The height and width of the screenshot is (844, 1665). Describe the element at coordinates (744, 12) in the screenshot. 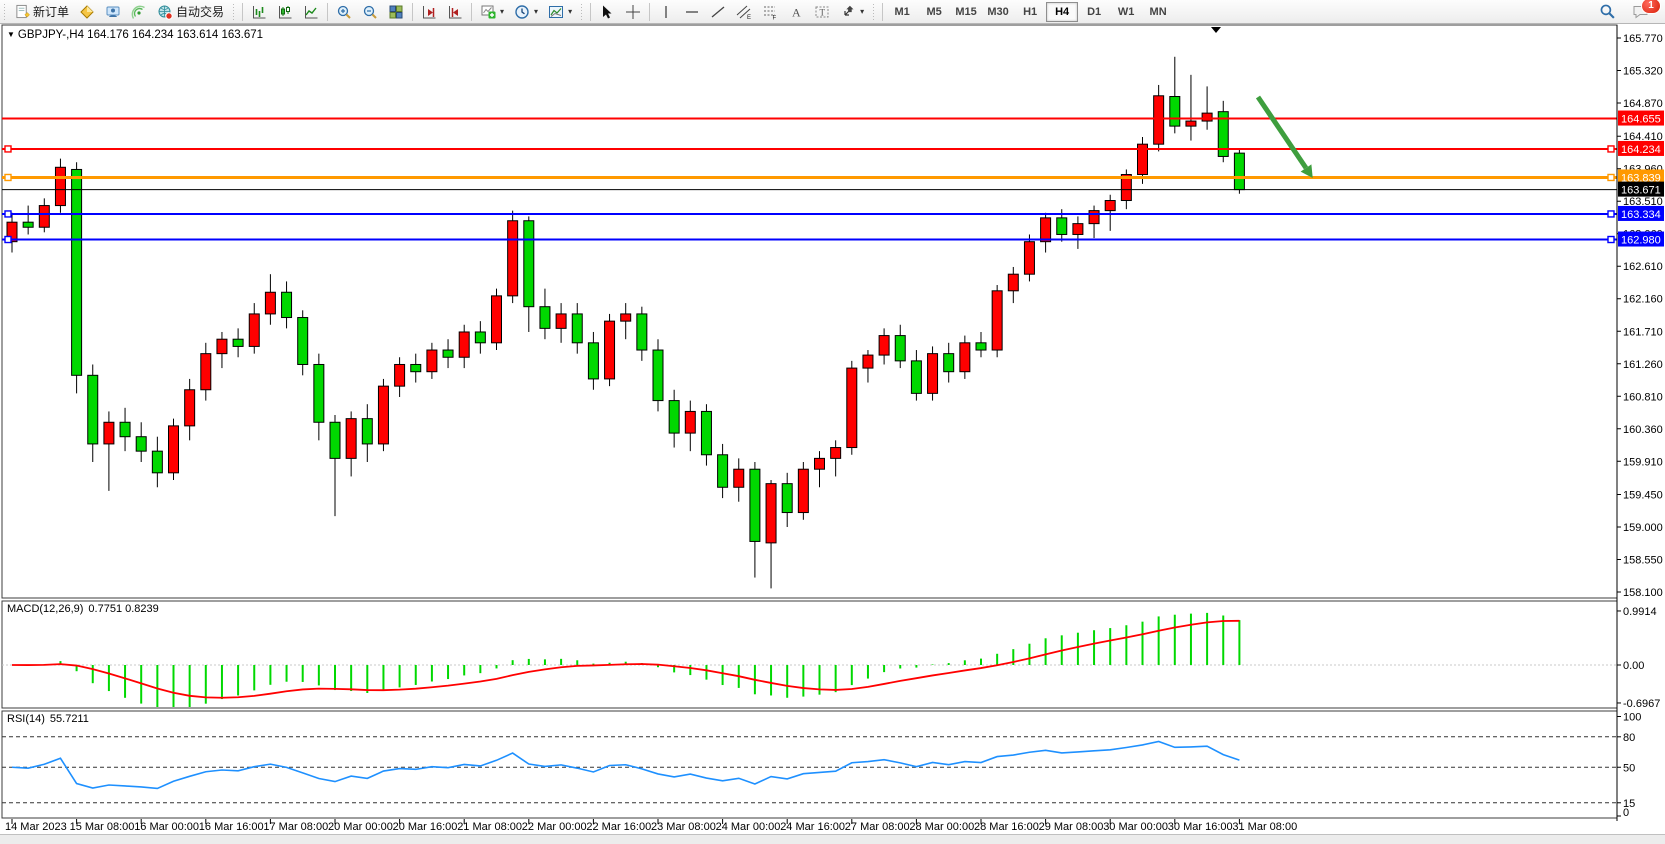

I see `channel-button: E` at that location.